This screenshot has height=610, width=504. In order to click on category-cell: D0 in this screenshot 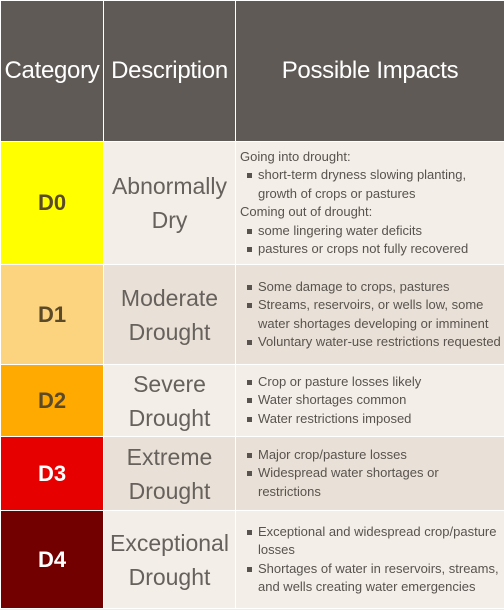, I will do `click(52, 203)`.